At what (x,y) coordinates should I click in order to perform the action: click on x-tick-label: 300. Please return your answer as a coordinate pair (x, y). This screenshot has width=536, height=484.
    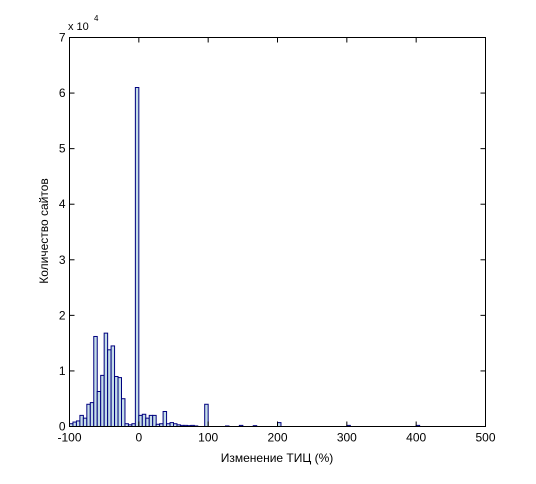
    Looking at the image, I should click on (347, 438).